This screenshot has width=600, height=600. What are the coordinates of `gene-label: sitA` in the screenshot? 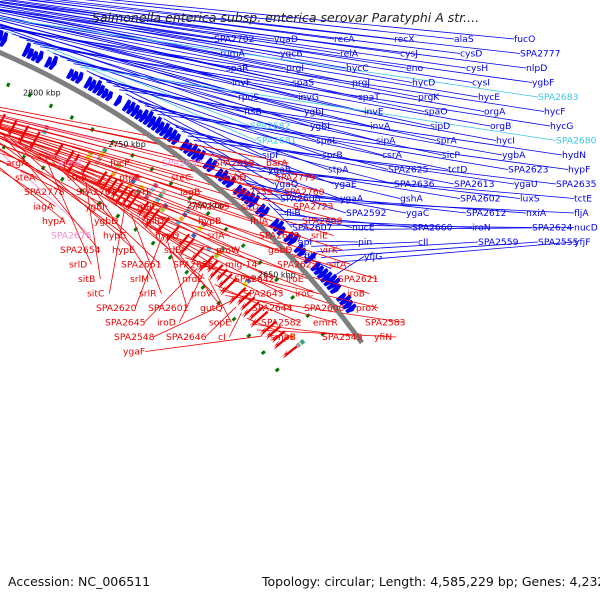 It's located at (338, 265).